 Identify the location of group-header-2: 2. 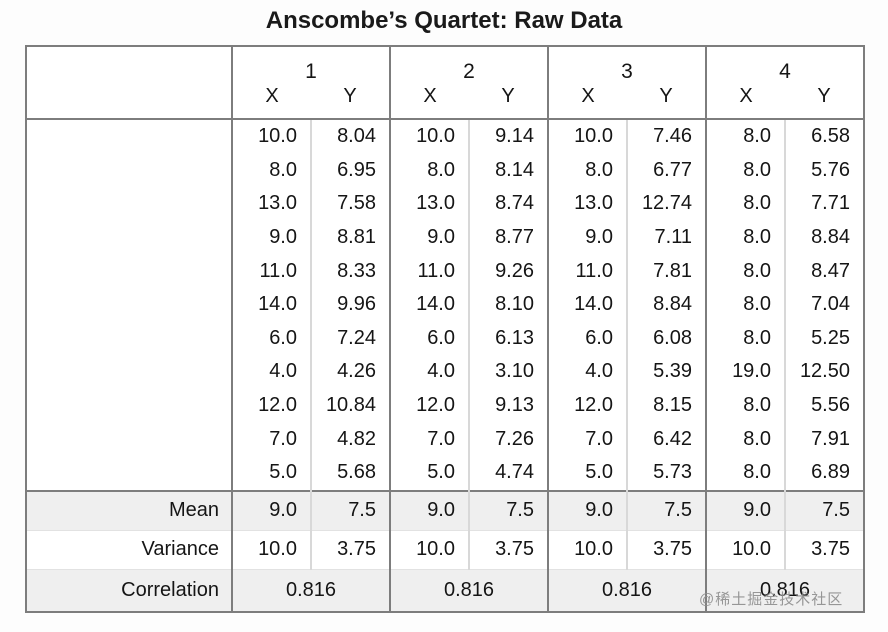
(468, 64).